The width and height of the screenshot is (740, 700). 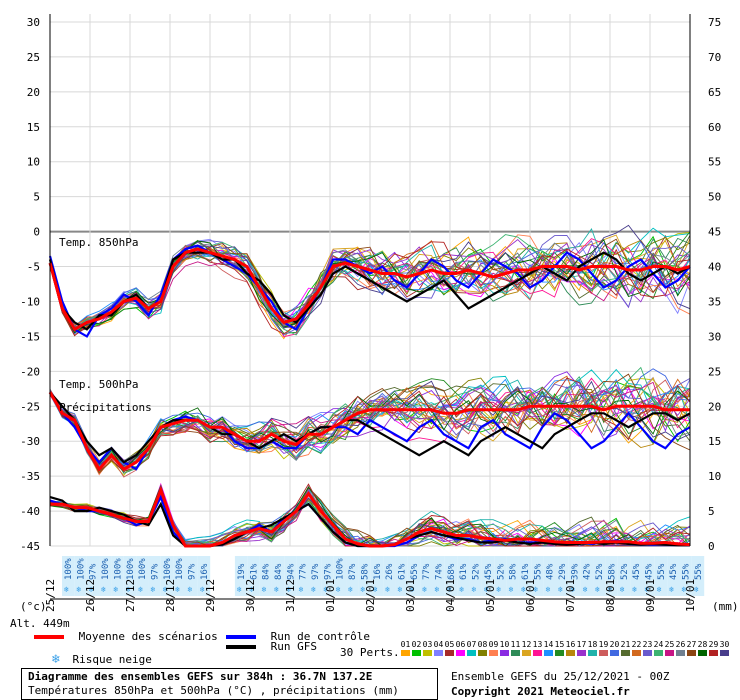 I want to click on snow-risk-pct: 48%, so click(x=551, y=571).